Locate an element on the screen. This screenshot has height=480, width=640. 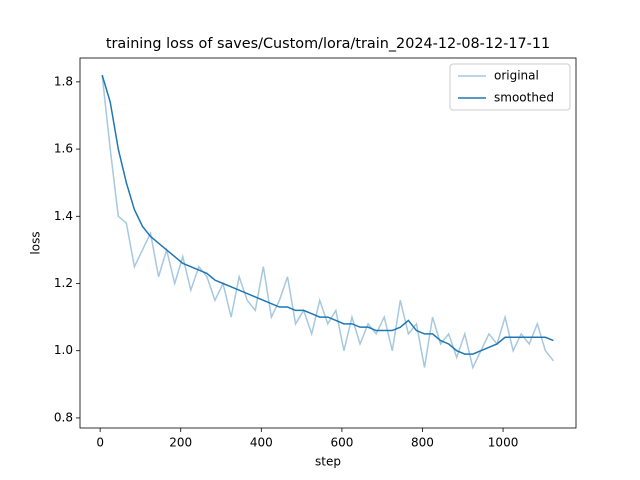
x-tick-label: 0 is located at coordinates (100, 443).